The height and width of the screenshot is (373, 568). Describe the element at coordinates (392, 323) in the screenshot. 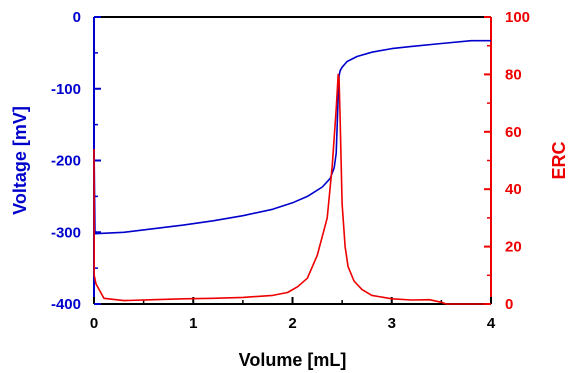

I see `x-tick-label: 3` at that location.